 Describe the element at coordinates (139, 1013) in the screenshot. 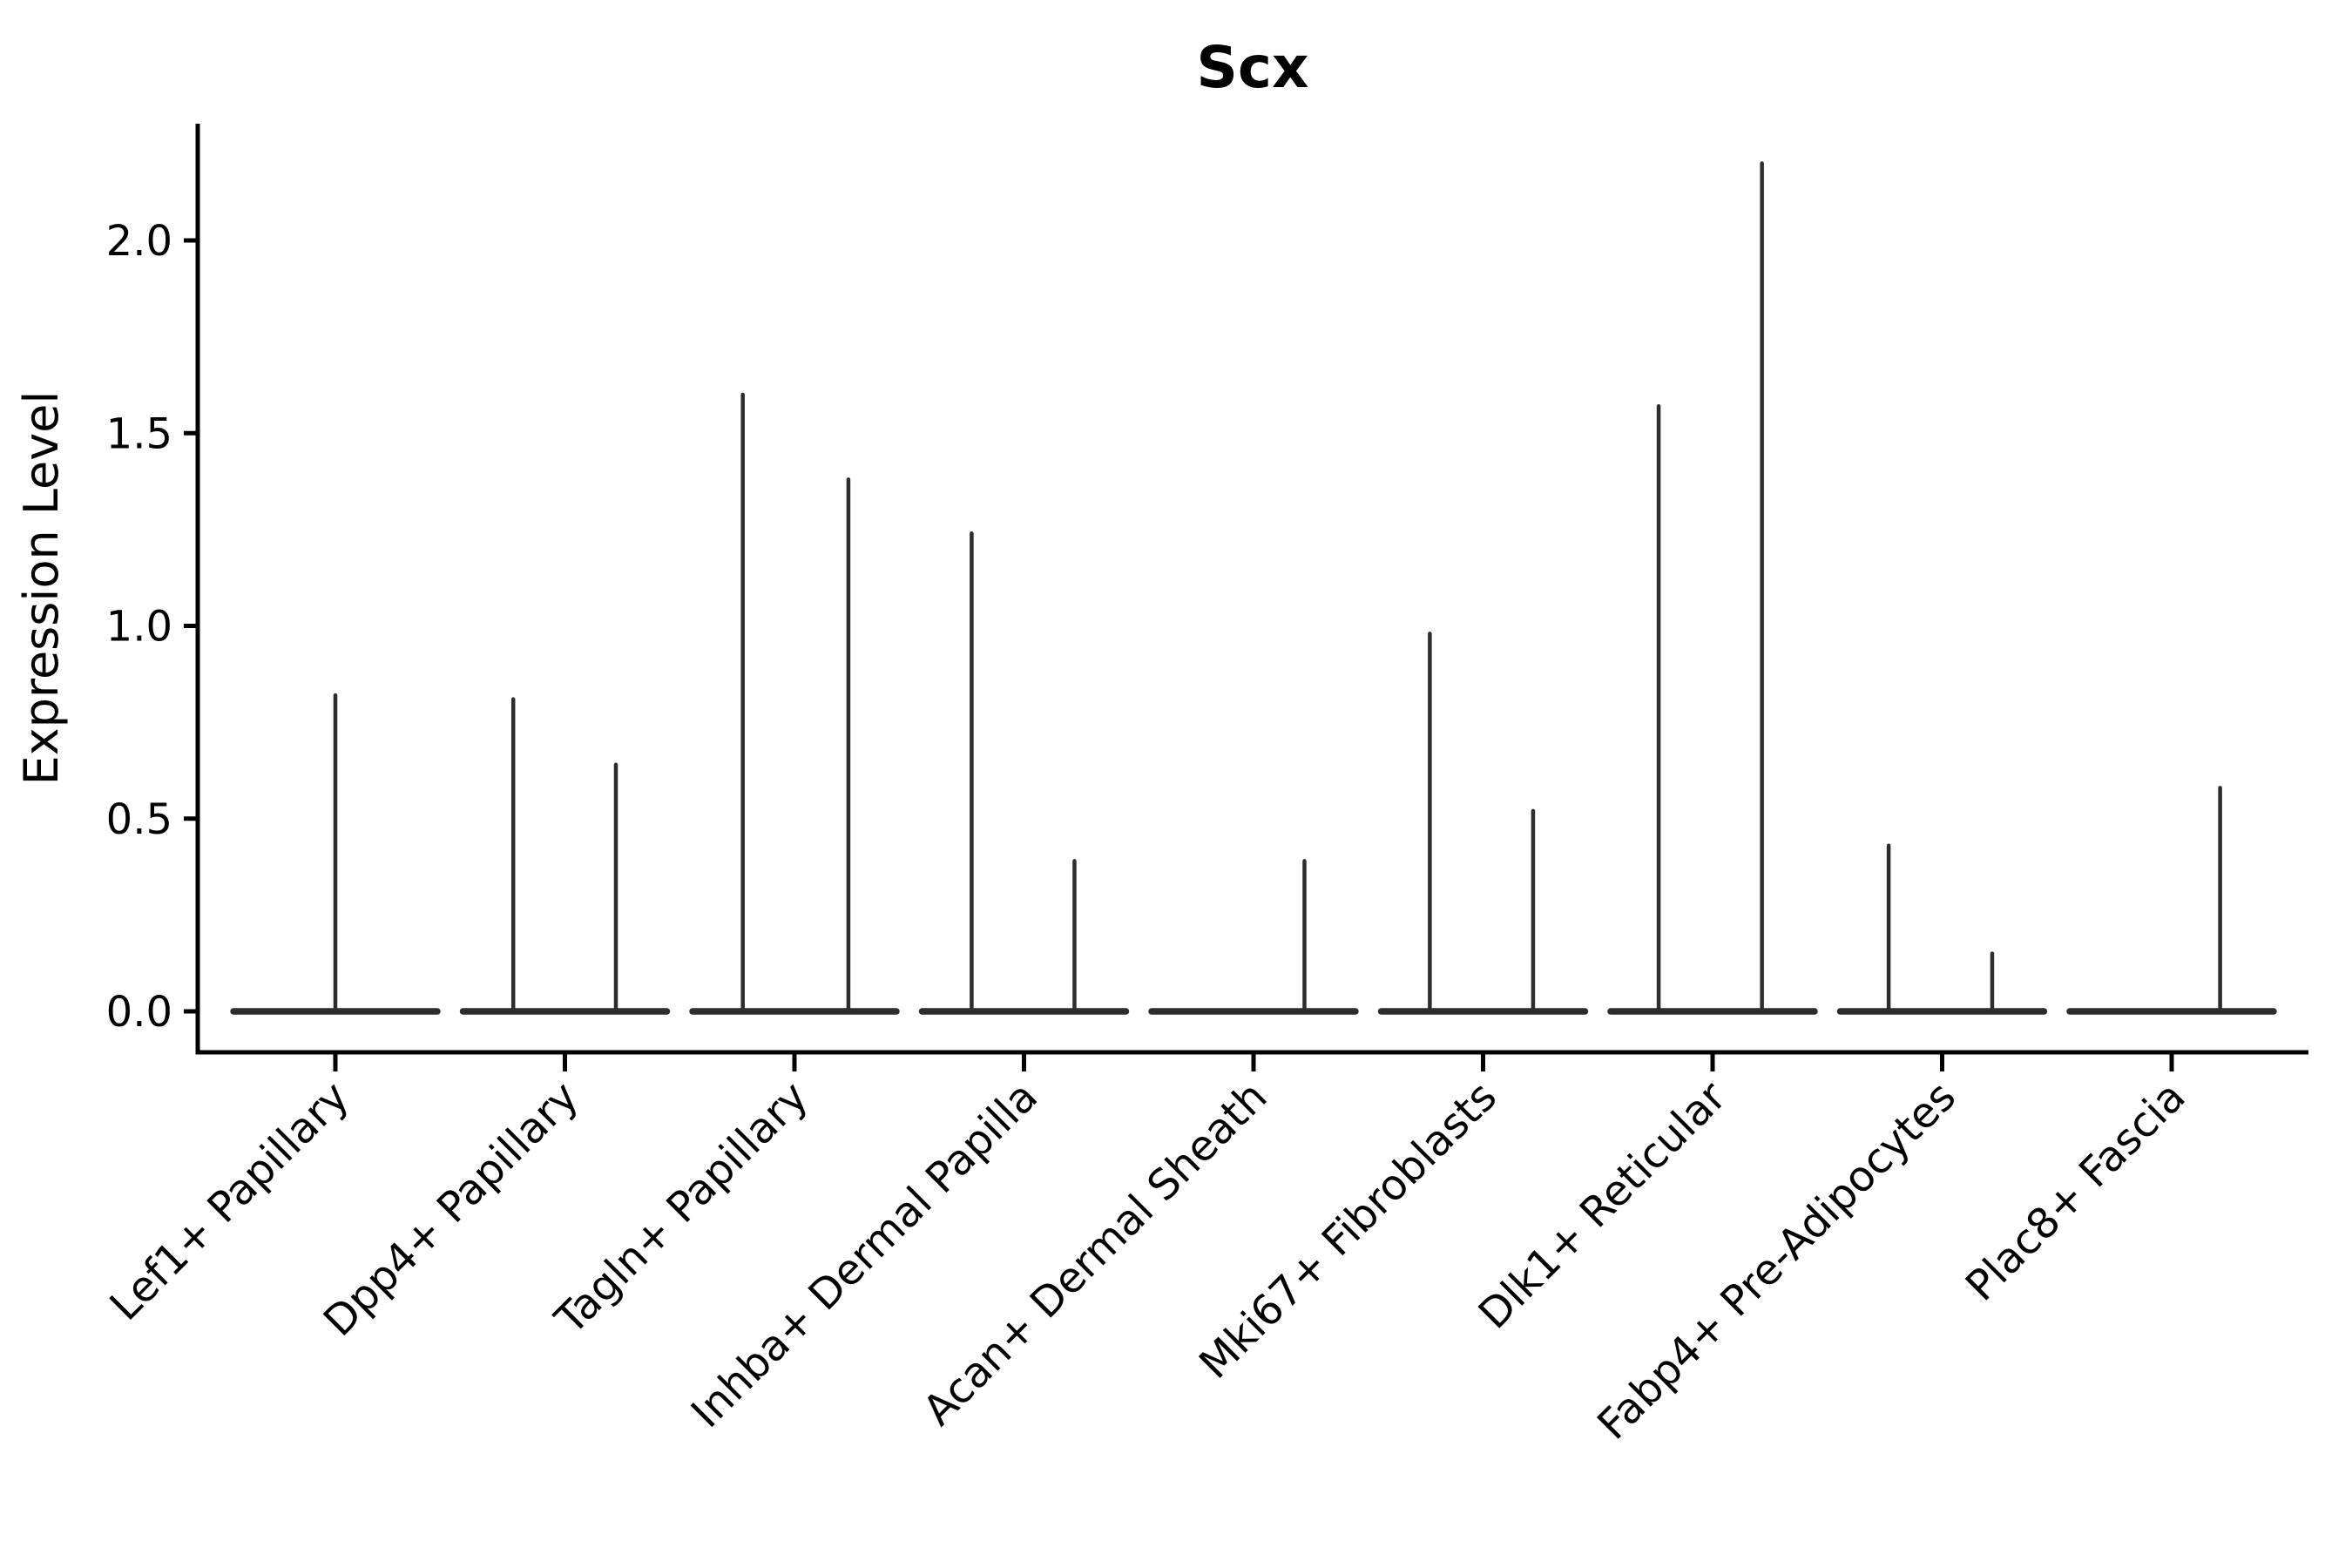

I see `y-tick-label: 0.0` at that location.